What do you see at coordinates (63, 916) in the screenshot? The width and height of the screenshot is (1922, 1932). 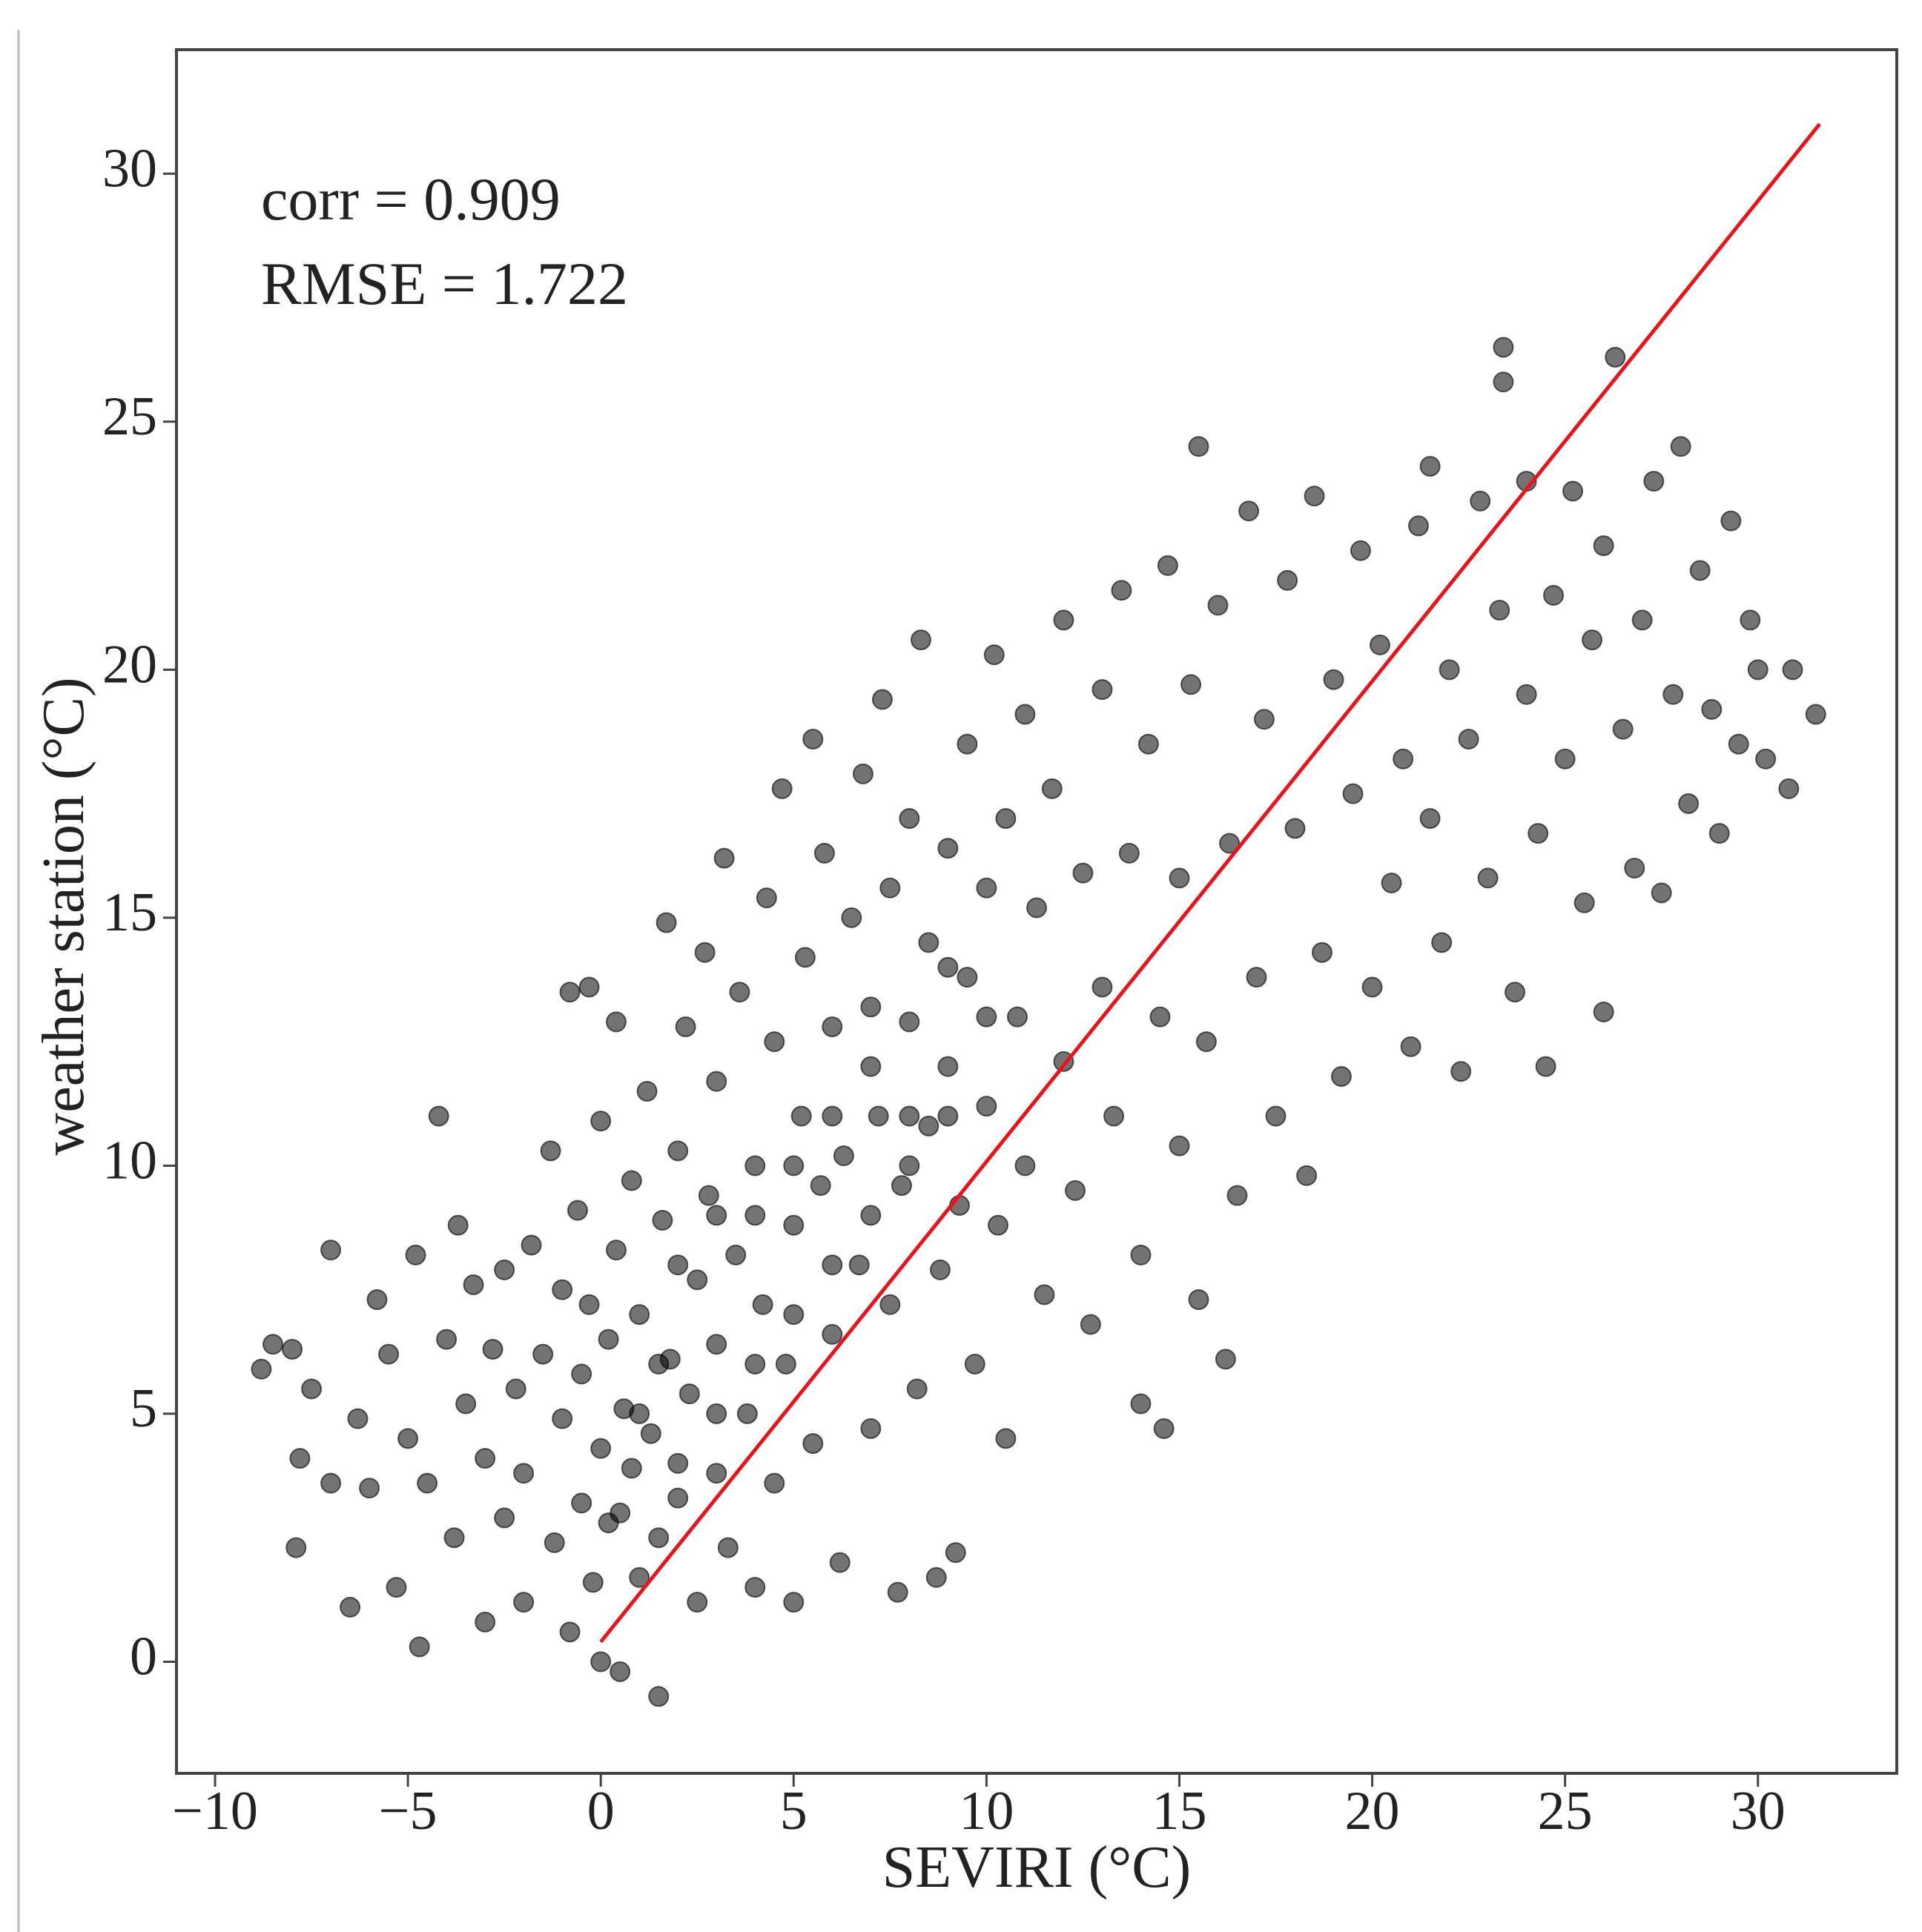 I see `y-axis-label: weather station (°C)` at bounding box center [63, 916].